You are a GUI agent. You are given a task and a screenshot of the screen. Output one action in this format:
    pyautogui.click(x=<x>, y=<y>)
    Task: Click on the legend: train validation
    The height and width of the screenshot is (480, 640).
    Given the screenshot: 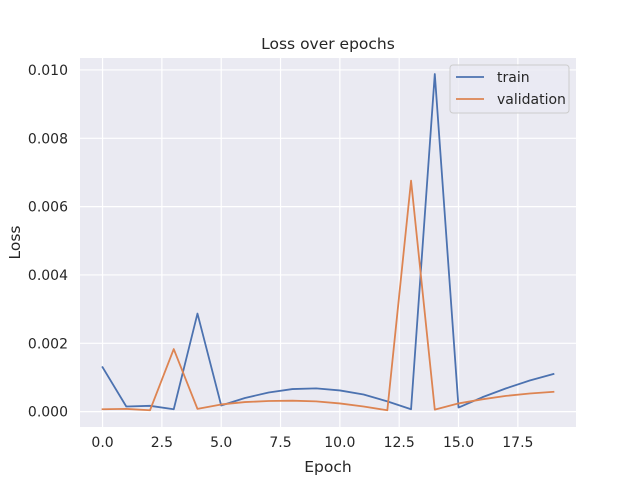 What is the action you would take?
    pyautogui.click(x=509, y=89)
    